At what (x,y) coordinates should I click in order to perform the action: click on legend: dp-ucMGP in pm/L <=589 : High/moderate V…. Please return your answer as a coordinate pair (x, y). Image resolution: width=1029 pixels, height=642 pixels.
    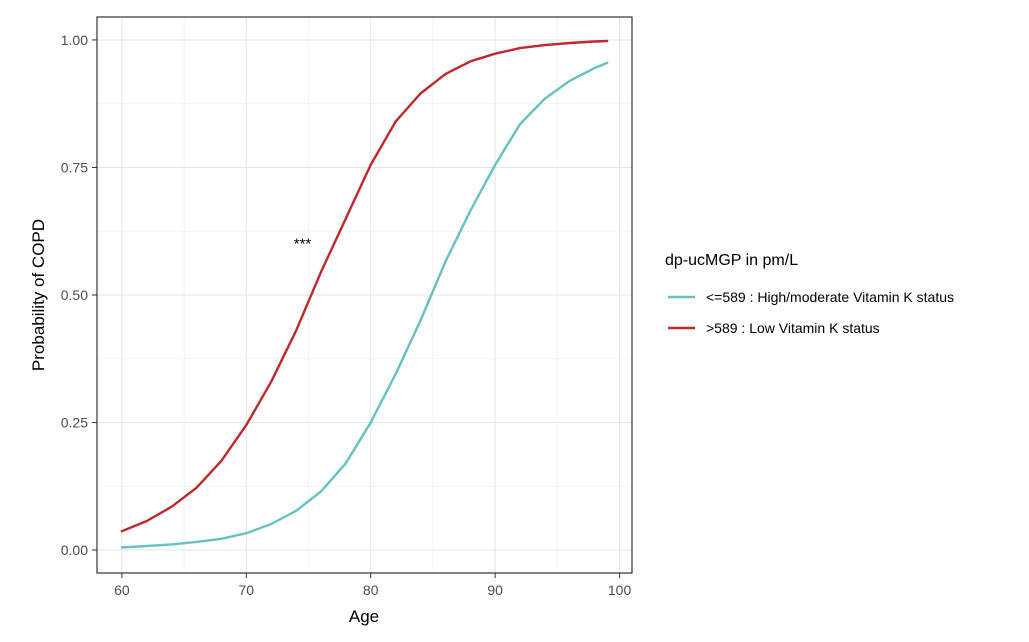
    Looking at the image, I should click on (809, 294).